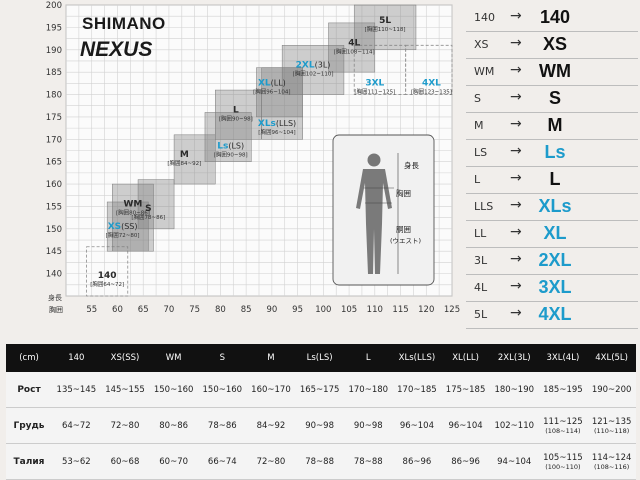 The width and height of the screenshot is (640, 480). What do you see at coordinates (368, 390) in the screenshot?
I see `table-cell: 170~180` at bounding box center [368, 390].